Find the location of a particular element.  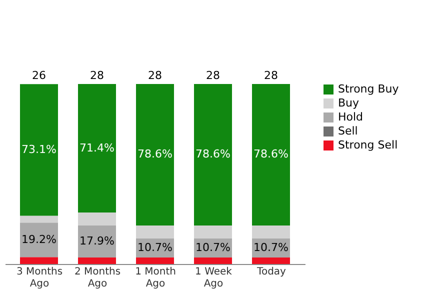

data-label: 17.9% is located at coordinates (97, 241).